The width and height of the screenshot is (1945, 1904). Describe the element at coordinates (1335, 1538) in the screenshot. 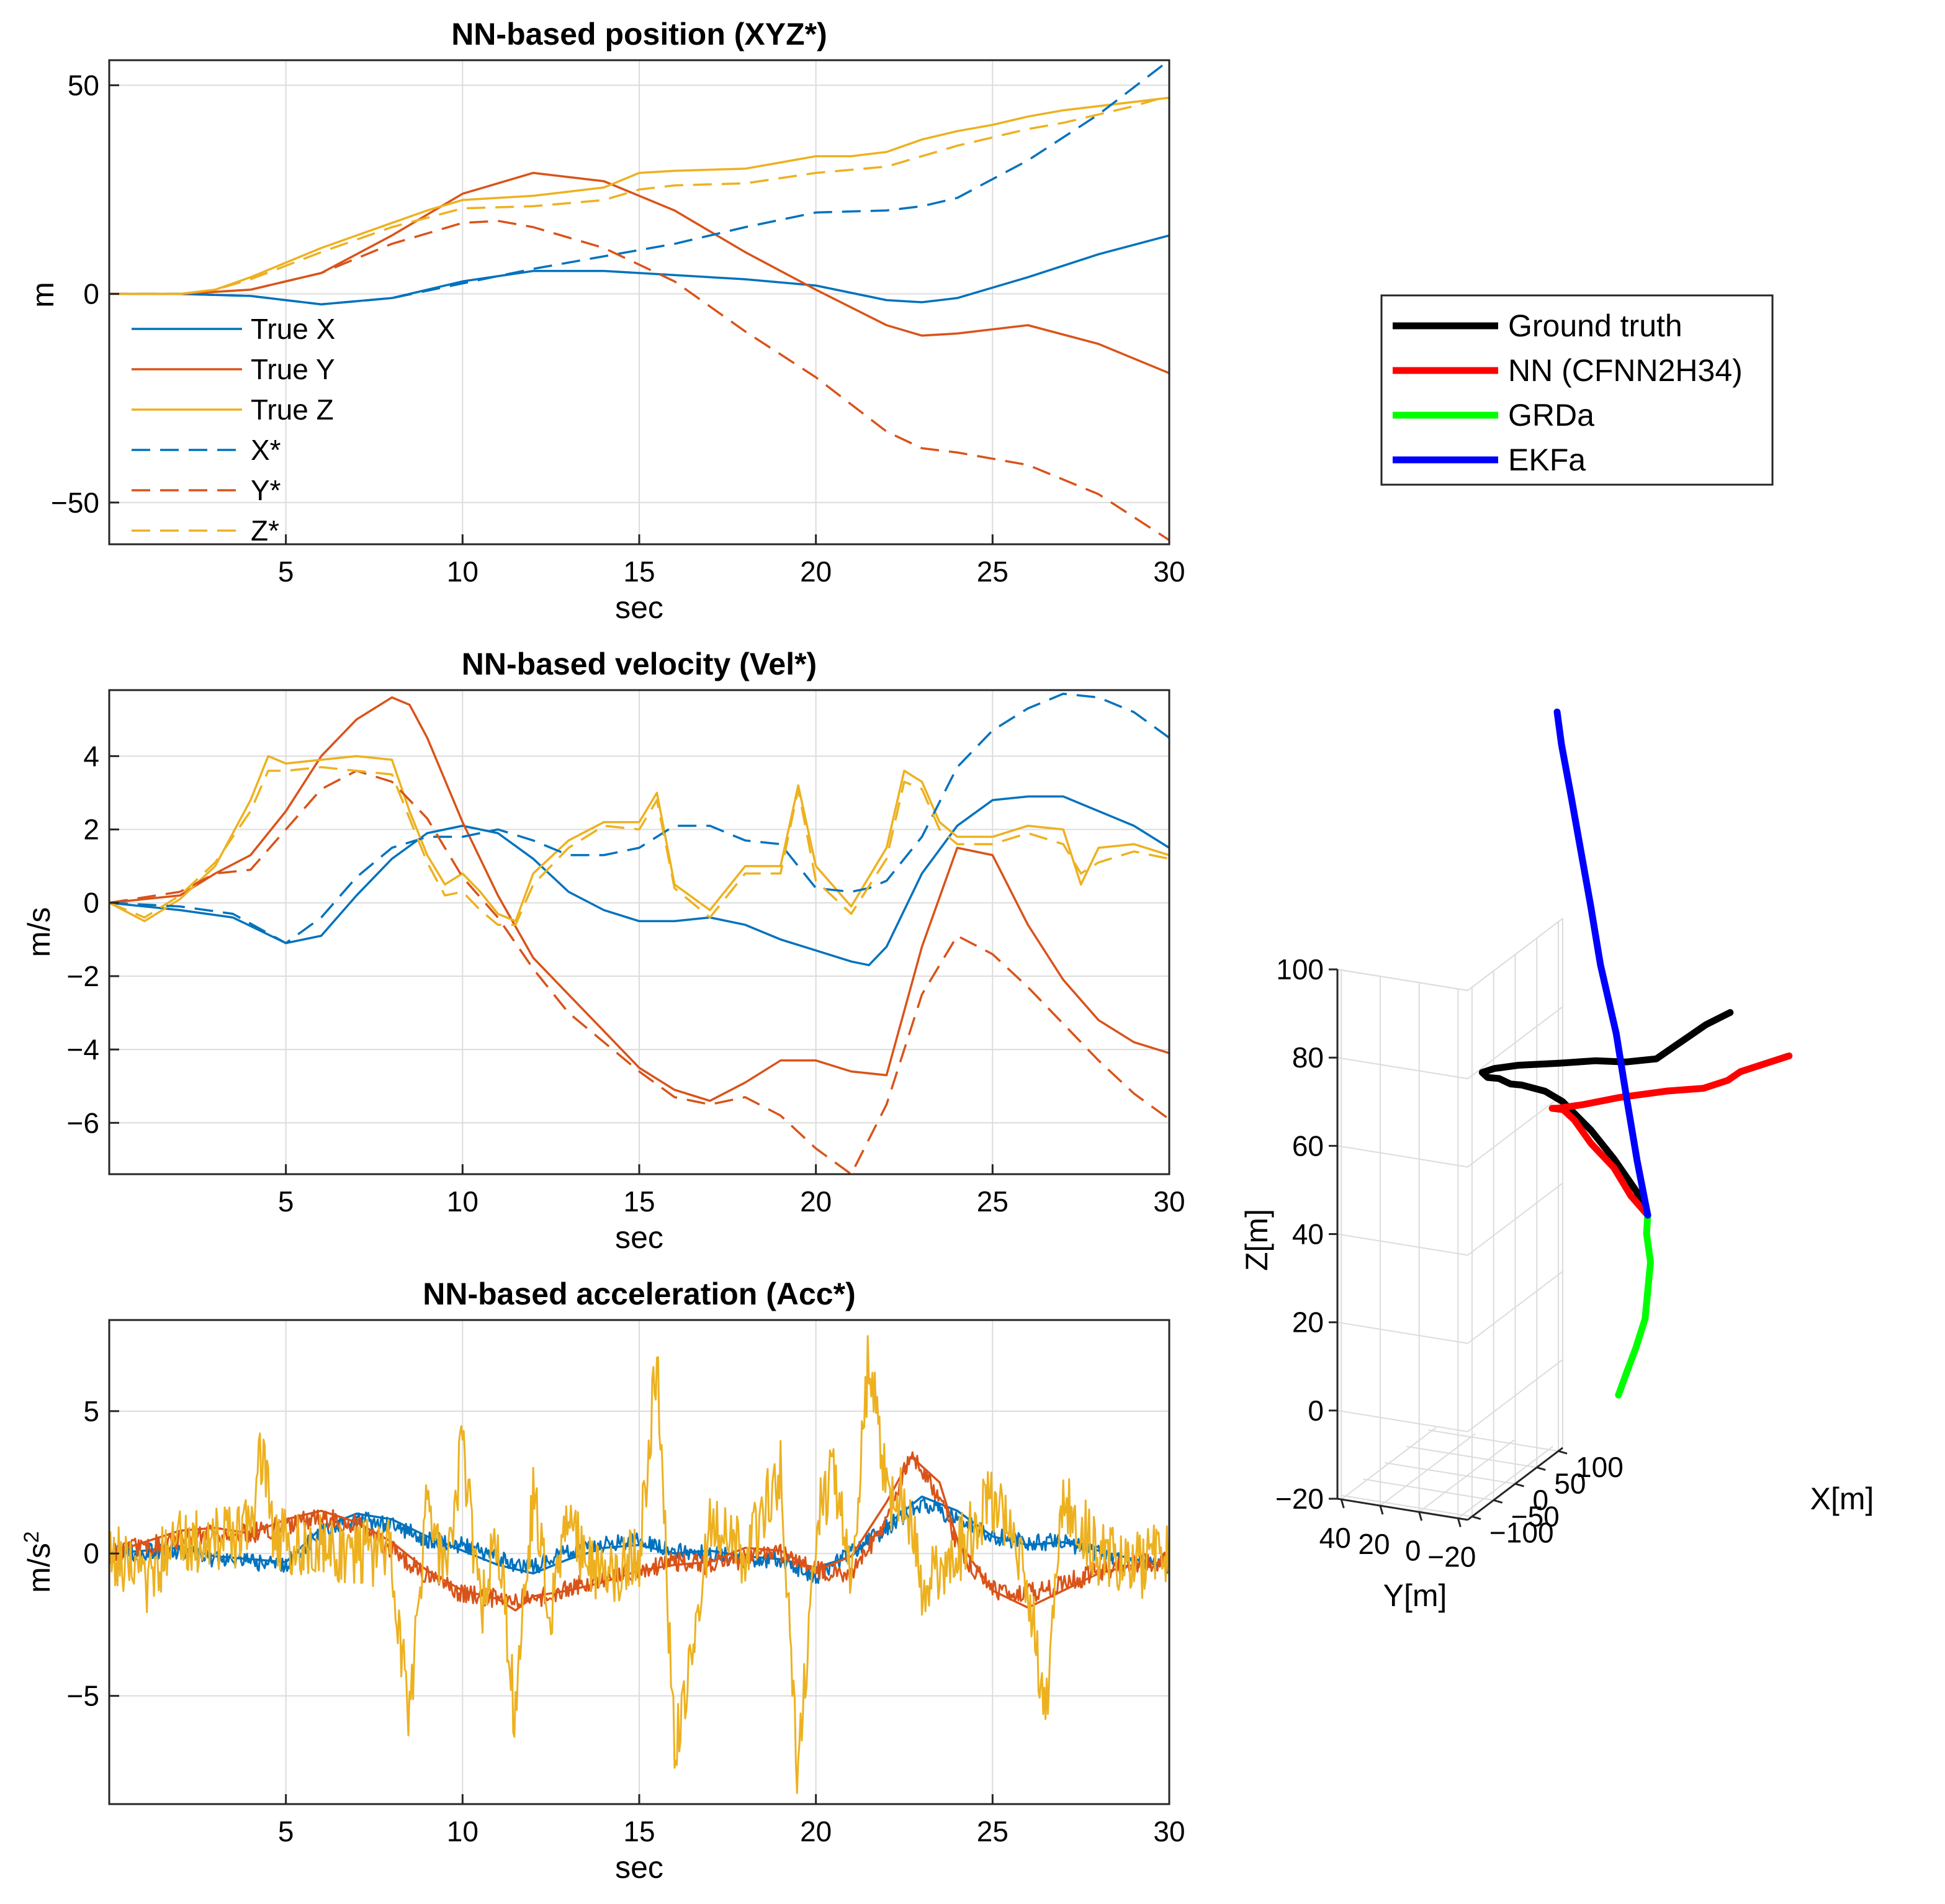

I see `trajectory-ytick-label: 40` at that location.